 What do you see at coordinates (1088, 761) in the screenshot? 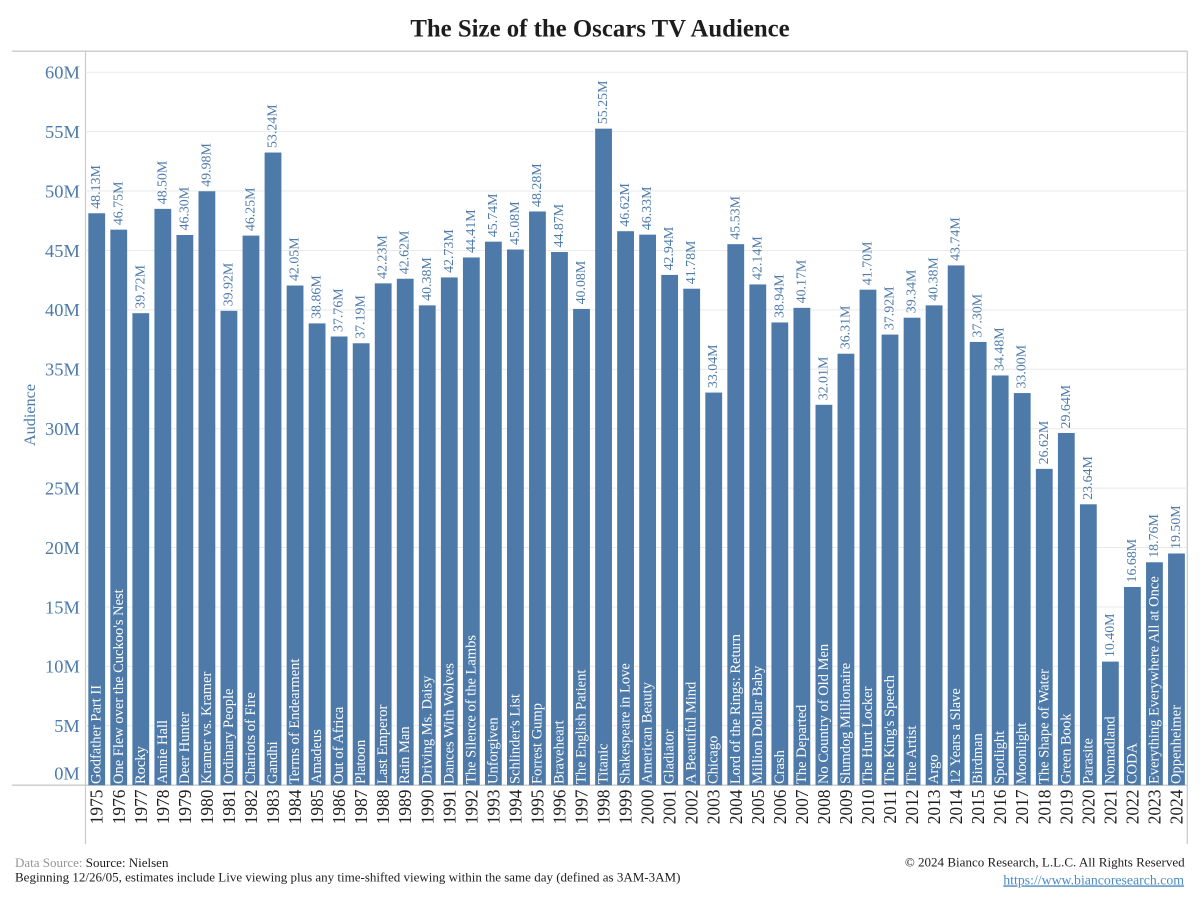
I see `svg-text: Parasite` at bounding box center [1088, 761].